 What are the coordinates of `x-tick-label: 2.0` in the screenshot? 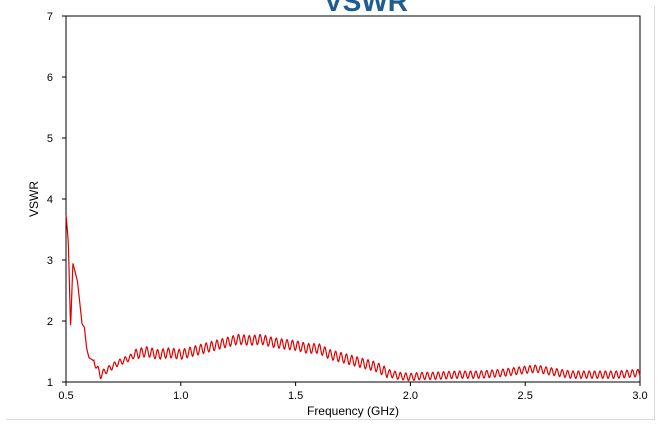 It's located at (410, 396).